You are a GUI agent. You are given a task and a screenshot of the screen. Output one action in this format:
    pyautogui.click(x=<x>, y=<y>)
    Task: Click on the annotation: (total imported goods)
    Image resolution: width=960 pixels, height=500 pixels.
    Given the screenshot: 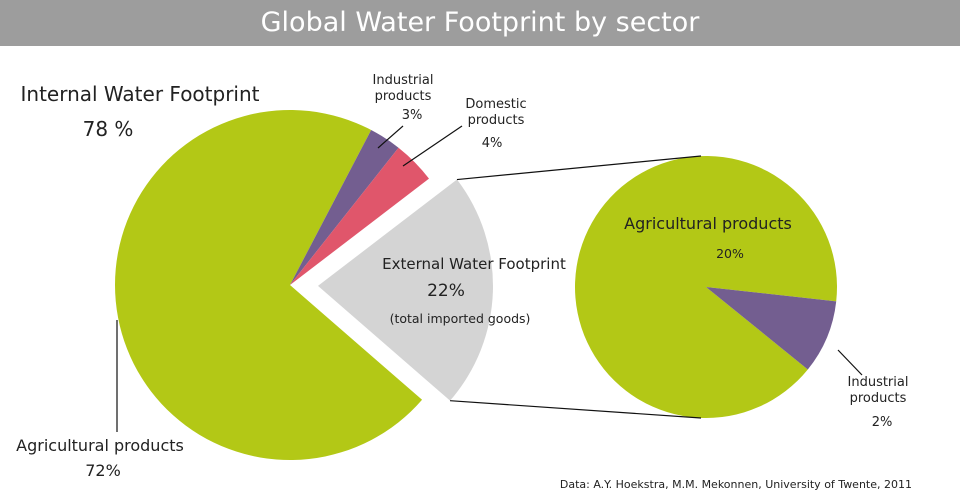 What is the action you would take?
    pyautogui.click(x=460, y=318)
    